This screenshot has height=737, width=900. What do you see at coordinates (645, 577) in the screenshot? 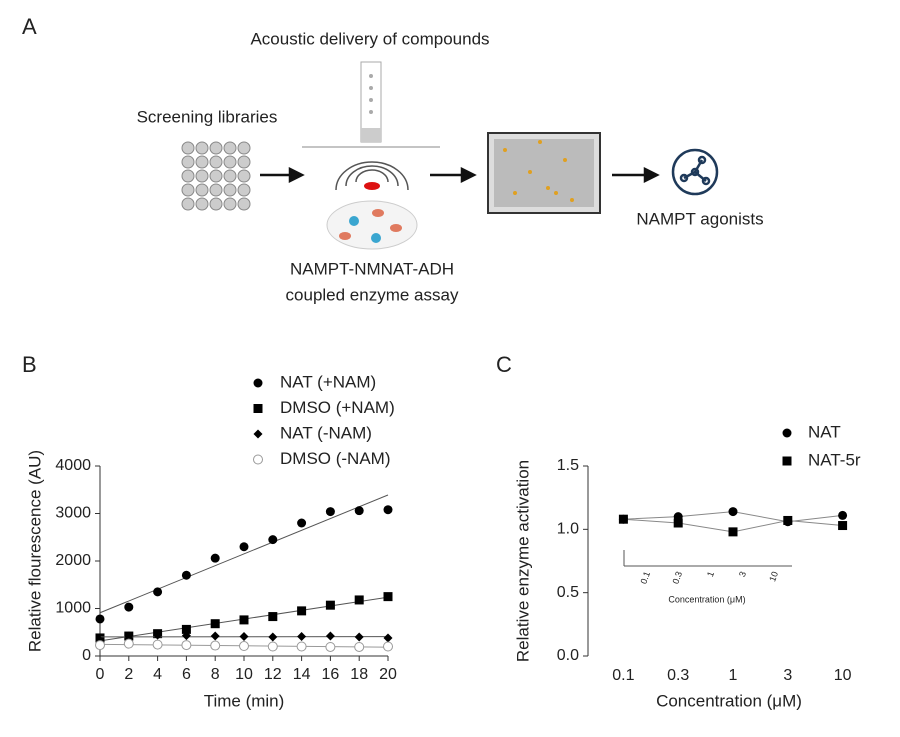
I see `inset-tick-label: 0.1` at bounding box center [645, 577].